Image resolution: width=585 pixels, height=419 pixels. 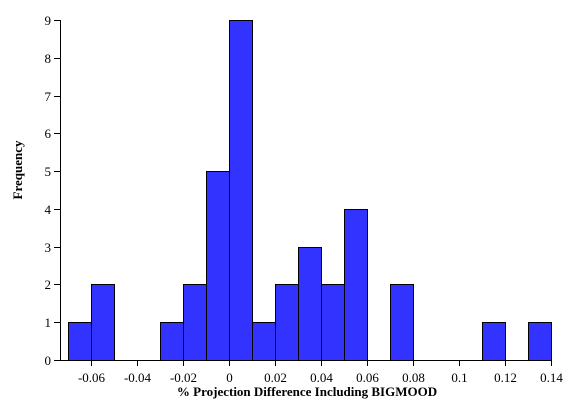 I want to click on y-tick-label: 9, so click(x=48, y=20).